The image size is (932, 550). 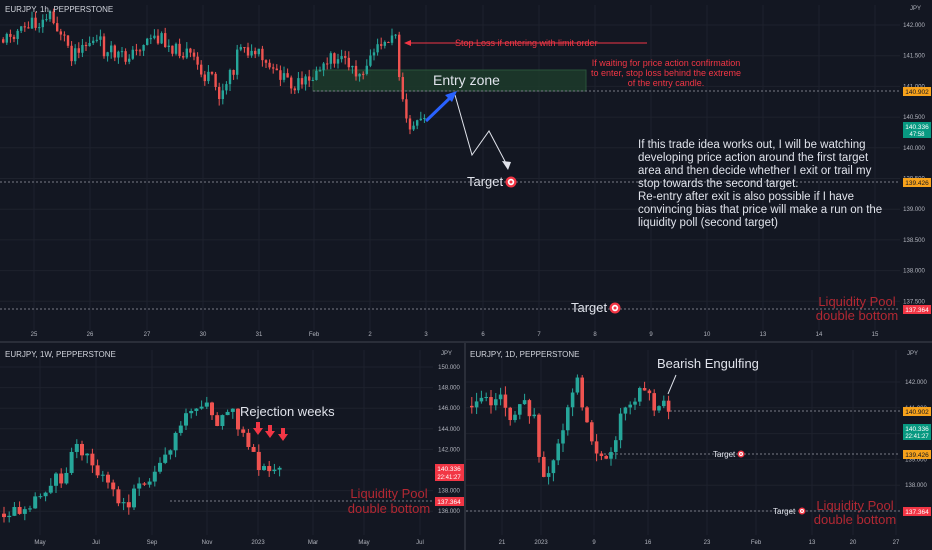 I want to click on target-label: Target, so click(x=485, y=181).